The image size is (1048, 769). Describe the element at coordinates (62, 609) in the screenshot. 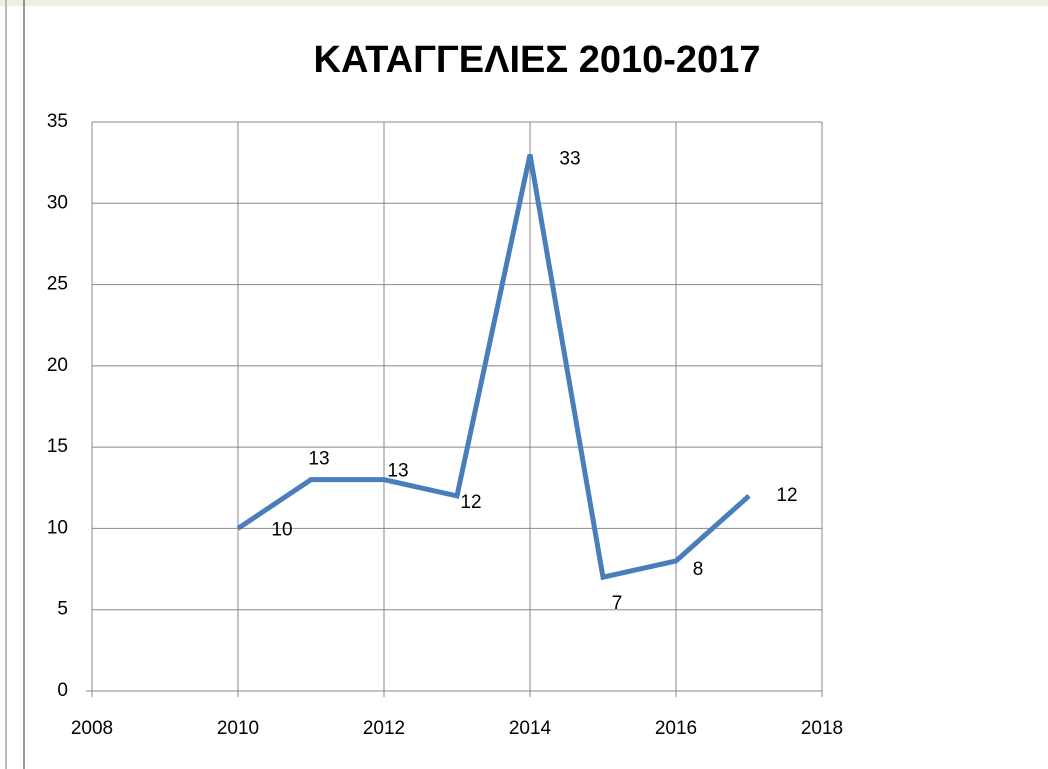

I see `y-tick-label: 5` at that location.